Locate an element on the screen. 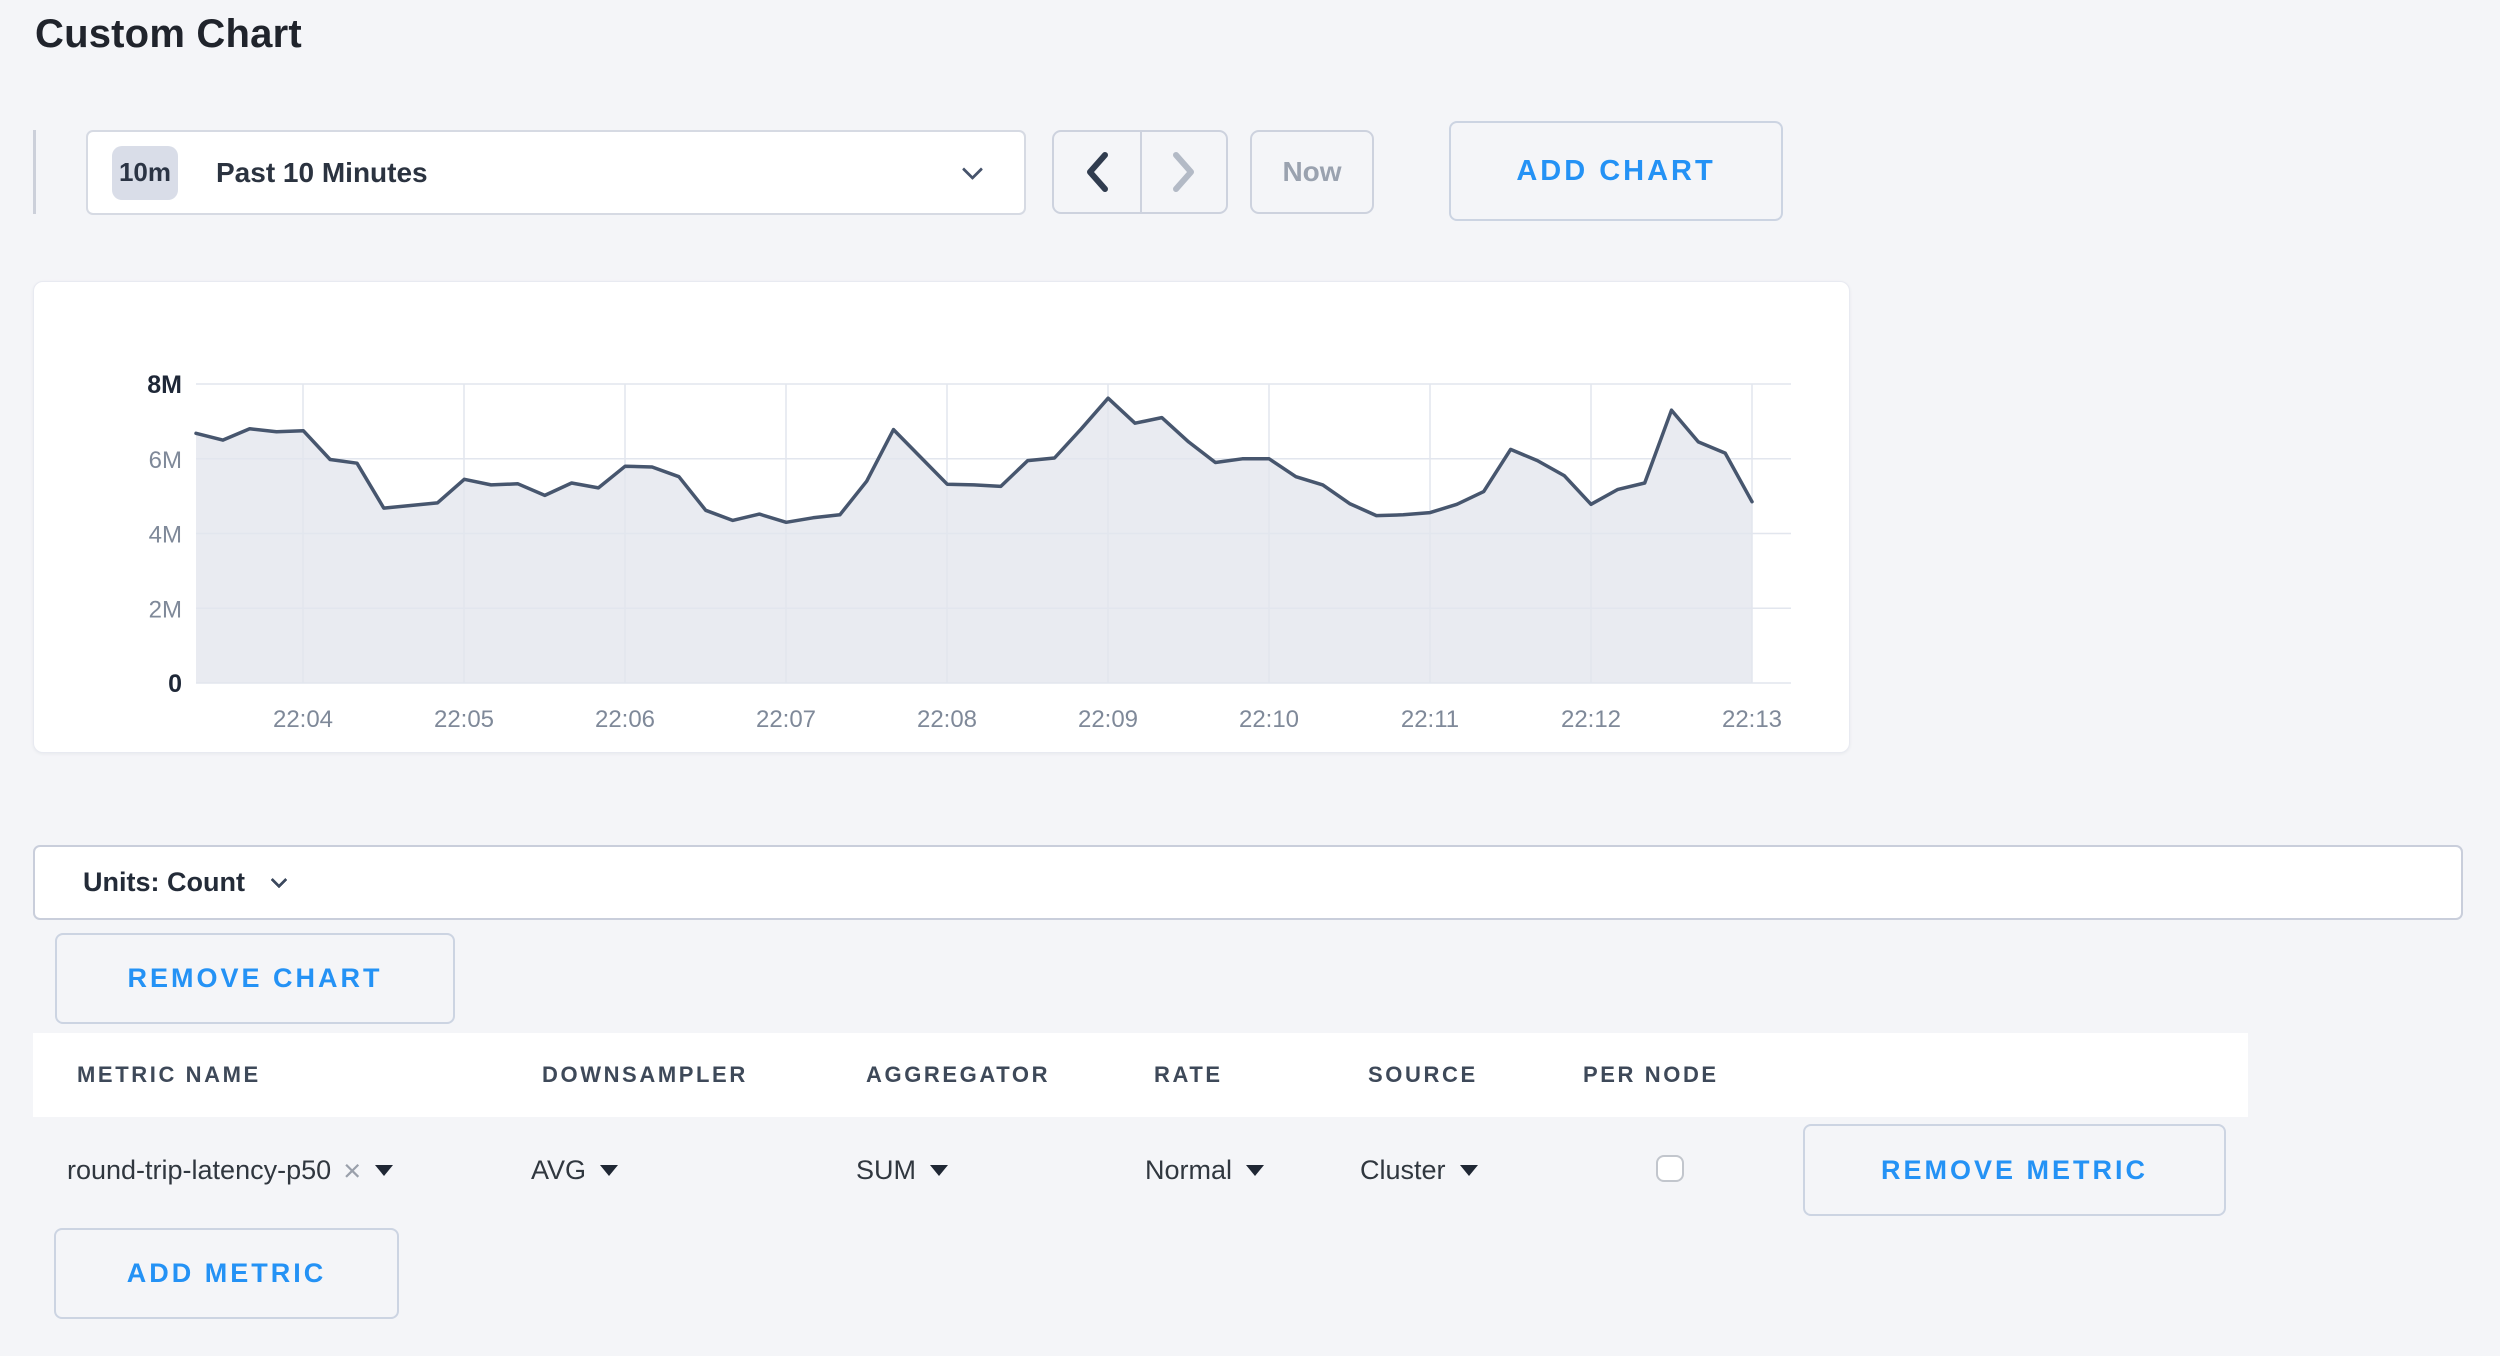 The image size is (2500, 1356). y-axis-tick: 8M is located at coordinates (164, 385).